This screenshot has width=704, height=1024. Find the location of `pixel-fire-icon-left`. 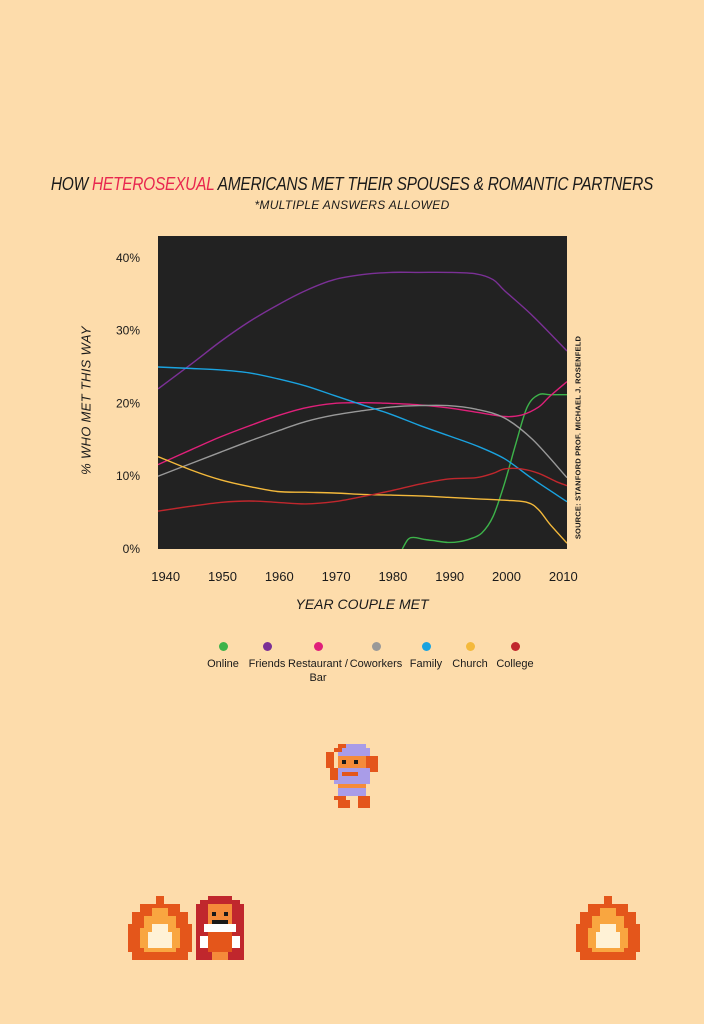

pixel-fire-icon-left is located at coordinates (160, 928).